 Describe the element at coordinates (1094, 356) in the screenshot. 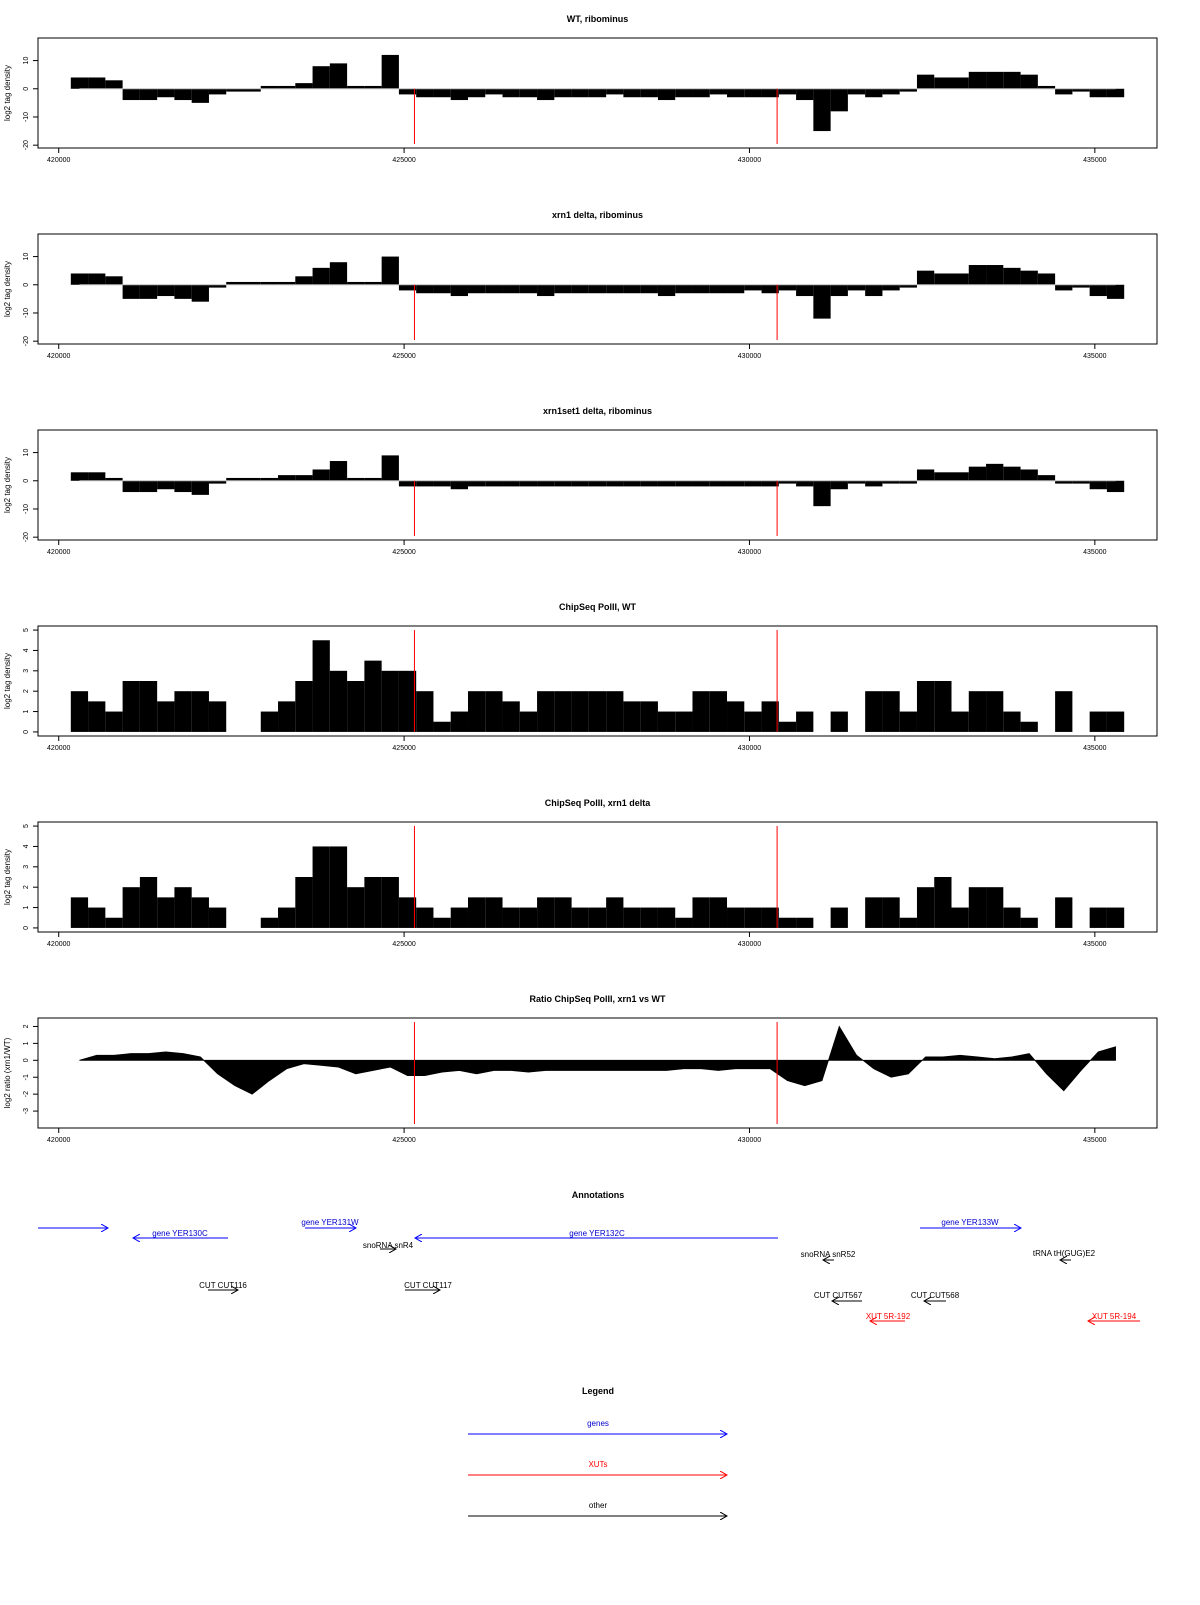

I see `x-tick-label: 435000` at that location.